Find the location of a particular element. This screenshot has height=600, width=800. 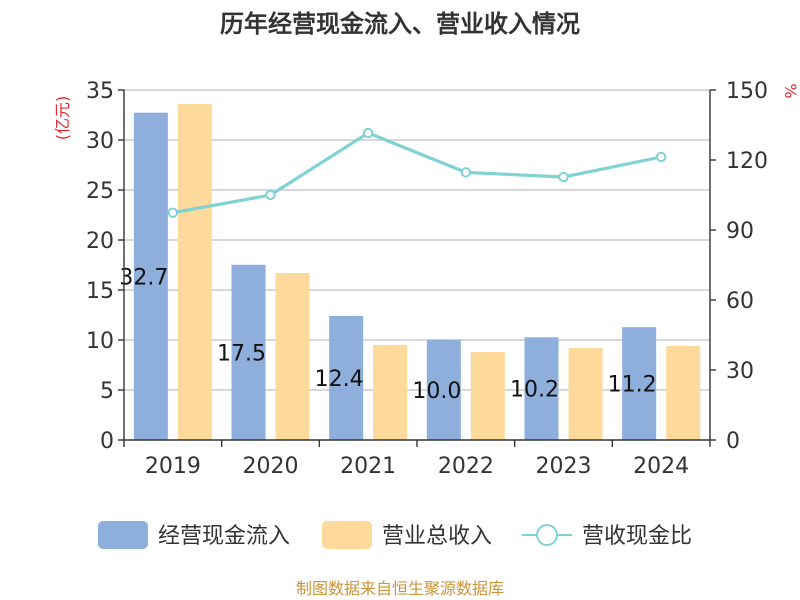

x-tick-label: 2021 is located at coordinates (368, 466).